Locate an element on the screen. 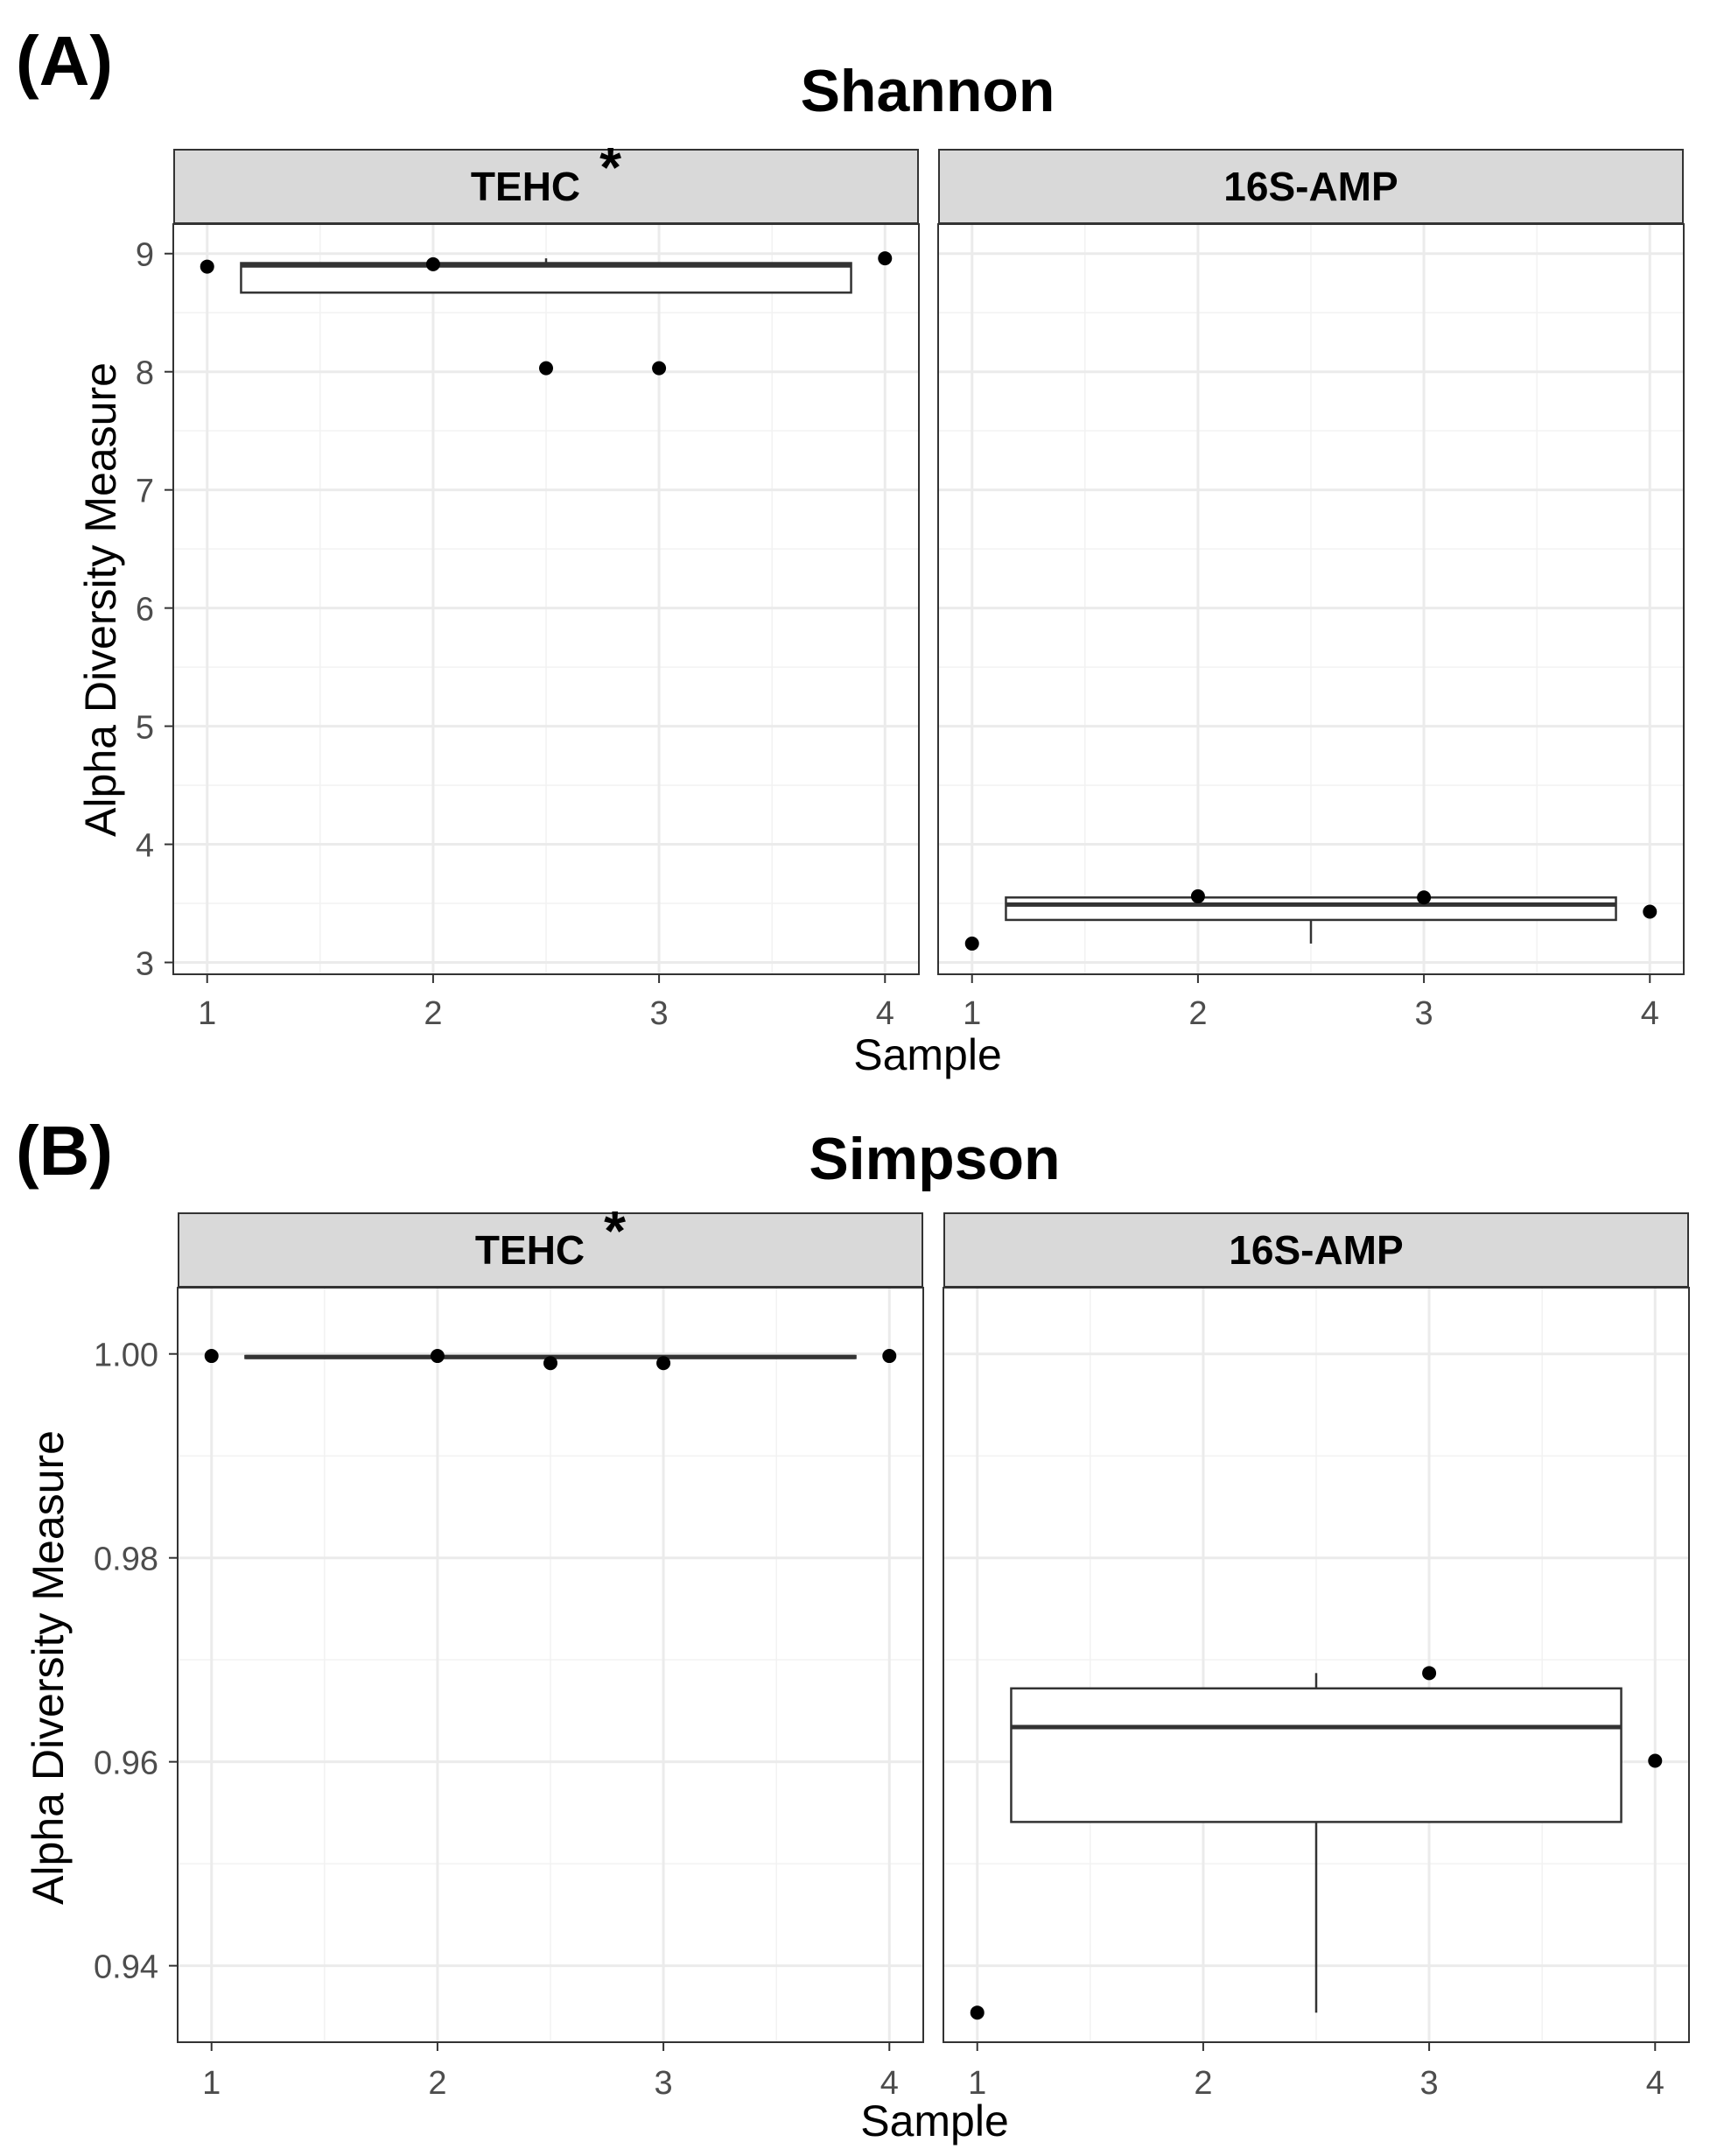 This screenshot has height=2156, width=1710. facet-label-tehc-a: TEHC is located at coordinates (525, 186).